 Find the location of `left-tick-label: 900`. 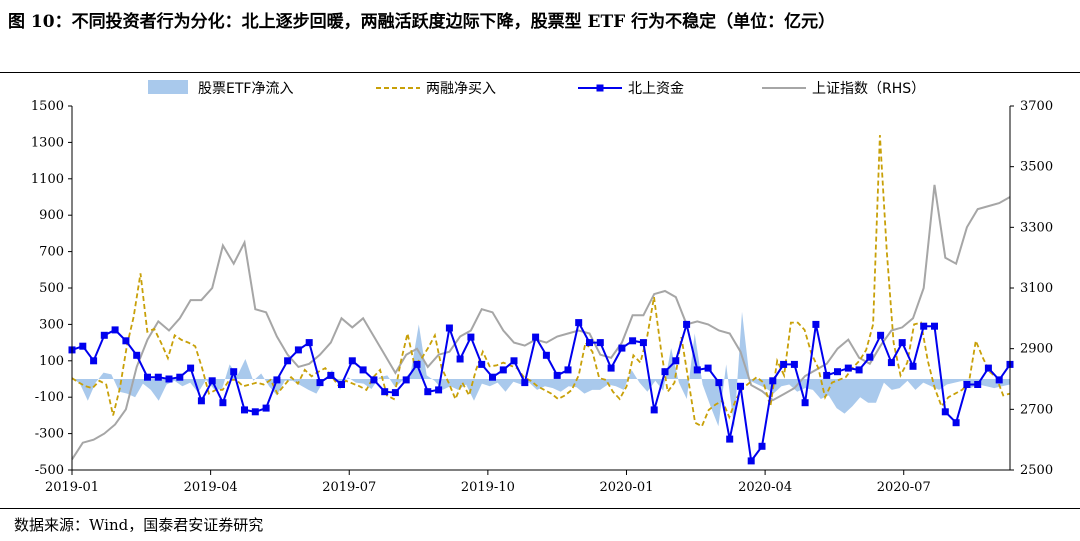

left-tick-label: 900 is located at coordinates (51, 215).